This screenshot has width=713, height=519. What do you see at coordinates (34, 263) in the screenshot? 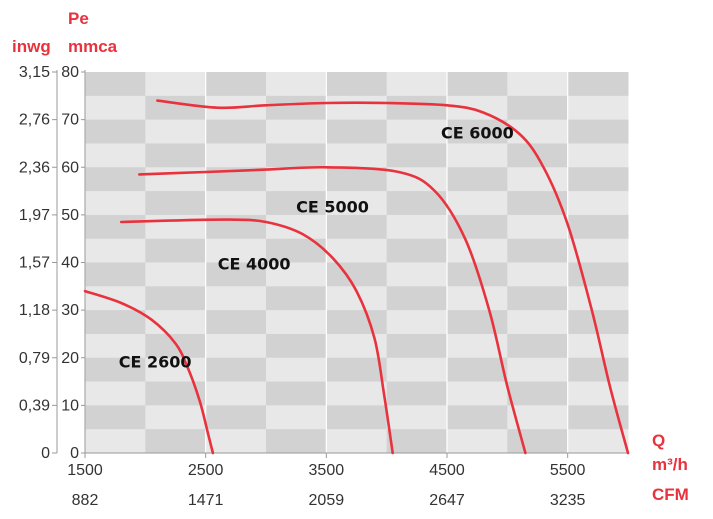
I see `y-tick-label-inwg: 1,57` at bounding box center [34, 263].